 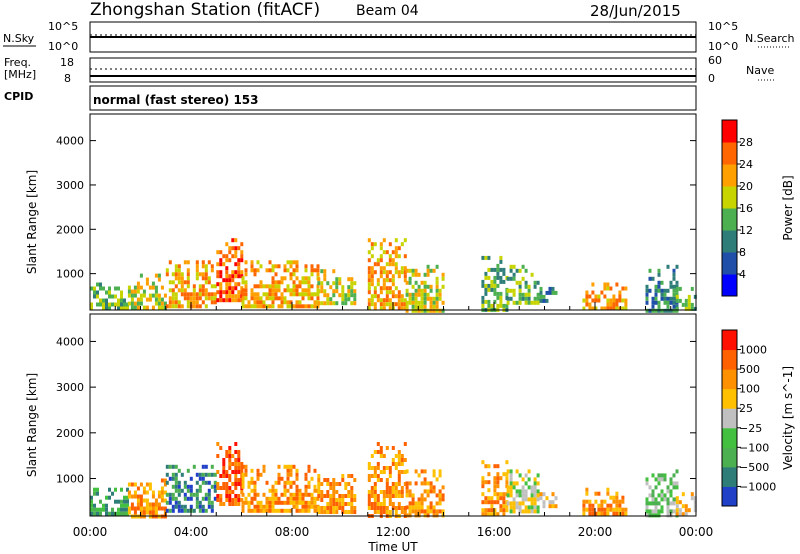 What do you see at coordinates (754, 467) in the screenshot?
I see `colorbar-tick-label: −500` at bounding box center [754, 467].